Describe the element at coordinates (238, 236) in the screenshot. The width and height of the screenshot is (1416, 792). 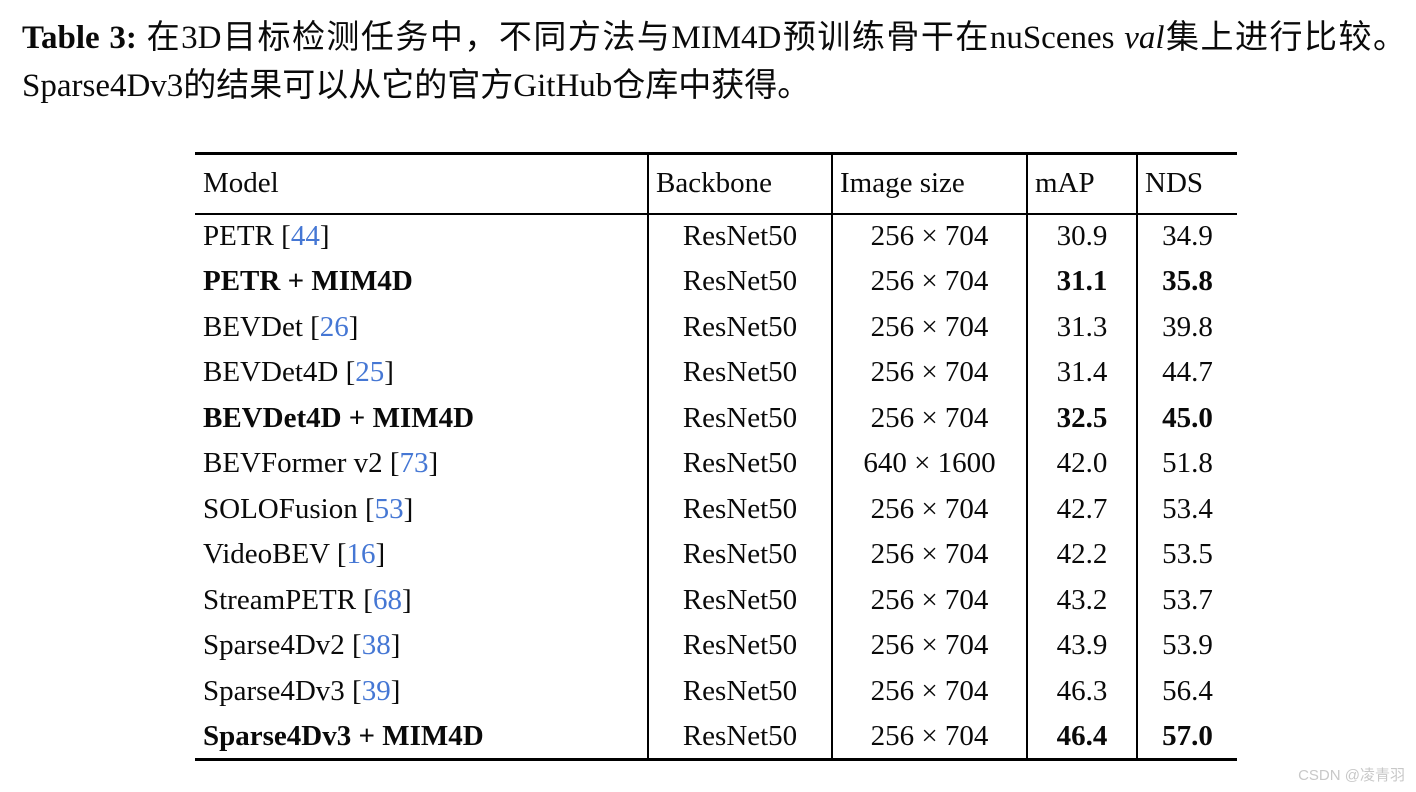
I see `model-name: PETR` at that location.